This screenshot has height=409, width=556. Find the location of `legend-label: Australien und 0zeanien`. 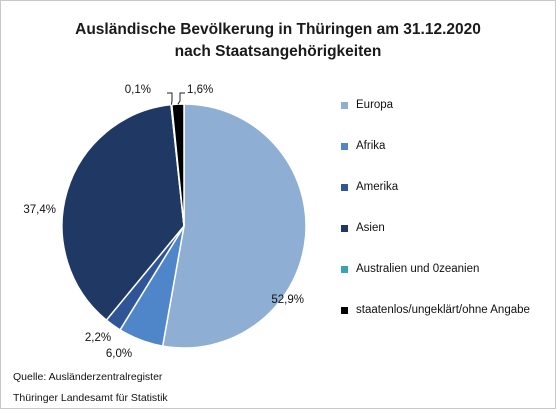

legend-label: Australien und 0zeanien is located at coordinates (418, 269).